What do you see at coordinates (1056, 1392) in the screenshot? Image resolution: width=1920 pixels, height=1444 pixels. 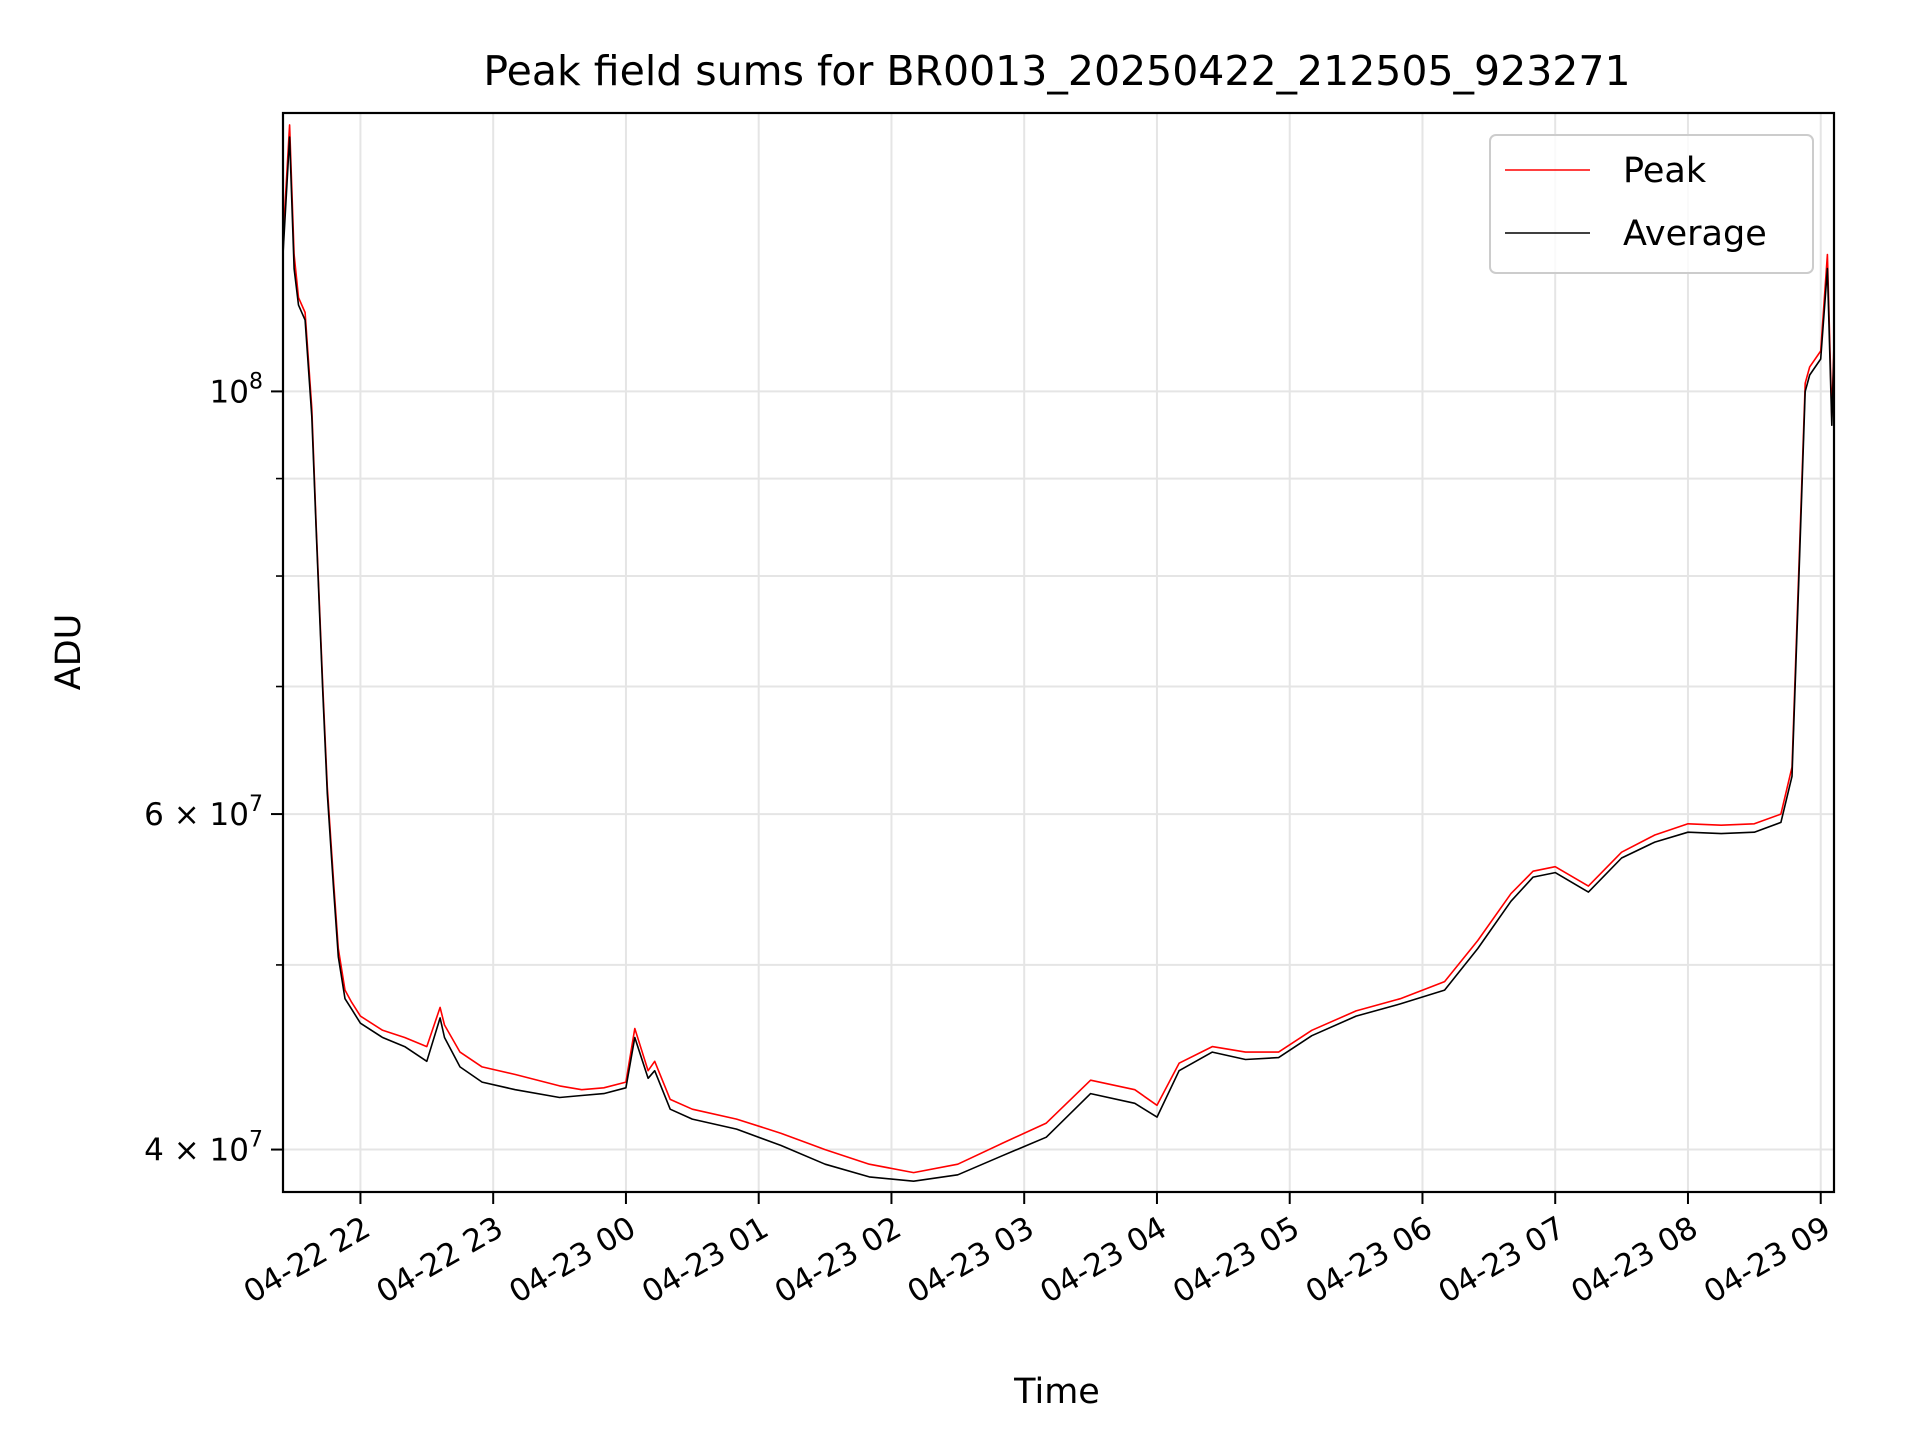 I see `x-axis-label: Time` at bounding box center [1056, 1392].